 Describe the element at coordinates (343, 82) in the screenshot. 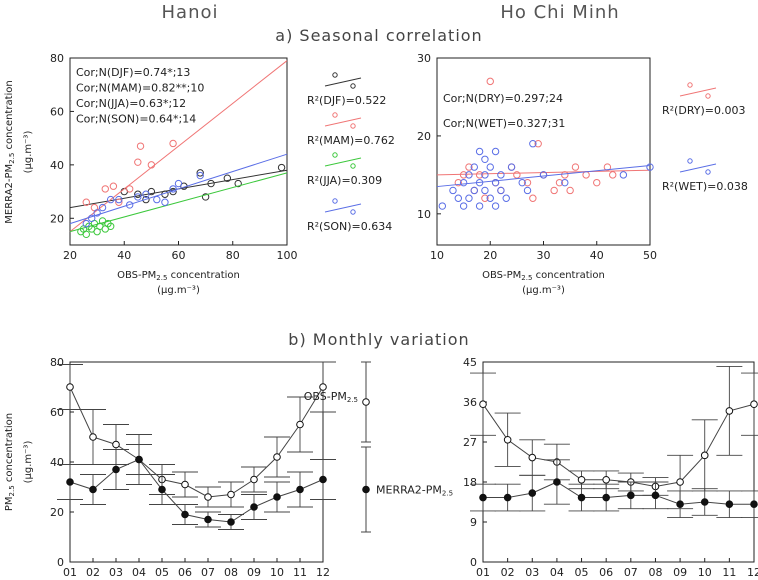

I see `legend-line-djf` at that location.